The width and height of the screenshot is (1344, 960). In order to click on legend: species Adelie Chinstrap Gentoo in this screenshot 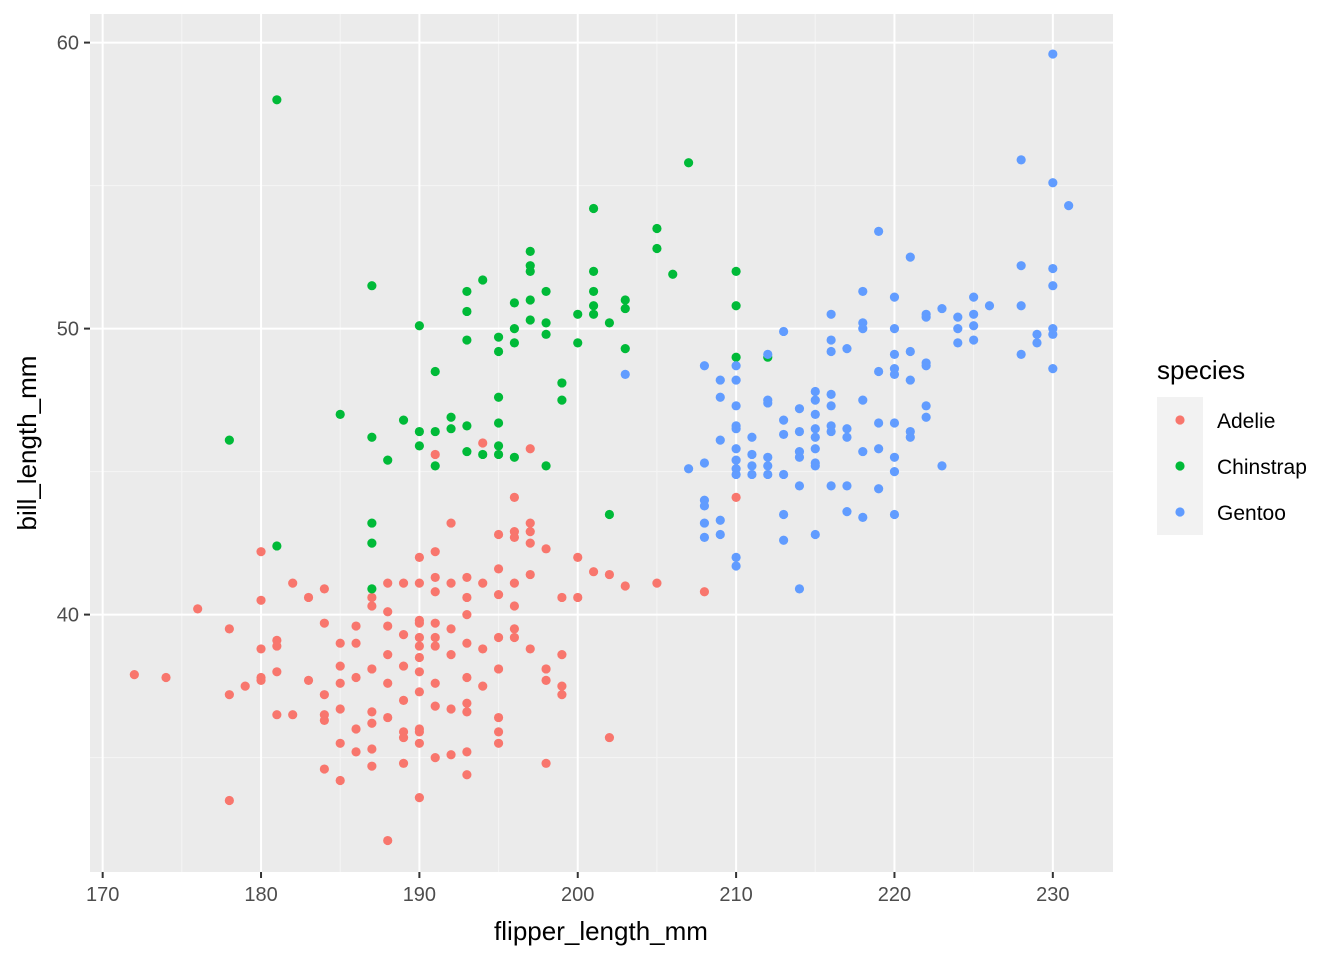, I will do `click(1232, 445)`.